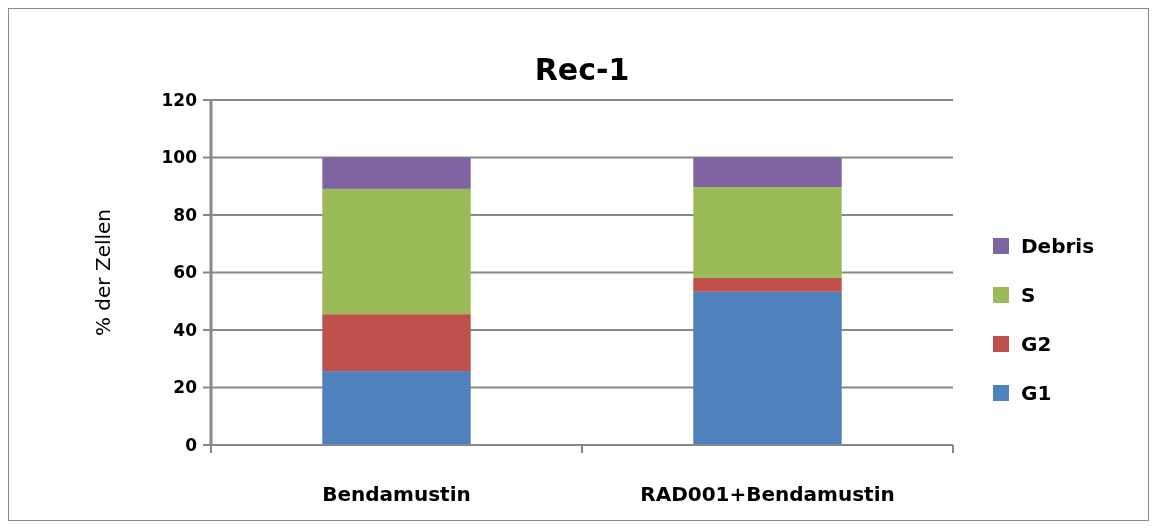 Image resolution: width=1167 pixels, height=529 pixels. What do you see at coordinates (185, 329) in the screenshot?
I see `y-tick-label: 40` at bounding box center [185, 329].